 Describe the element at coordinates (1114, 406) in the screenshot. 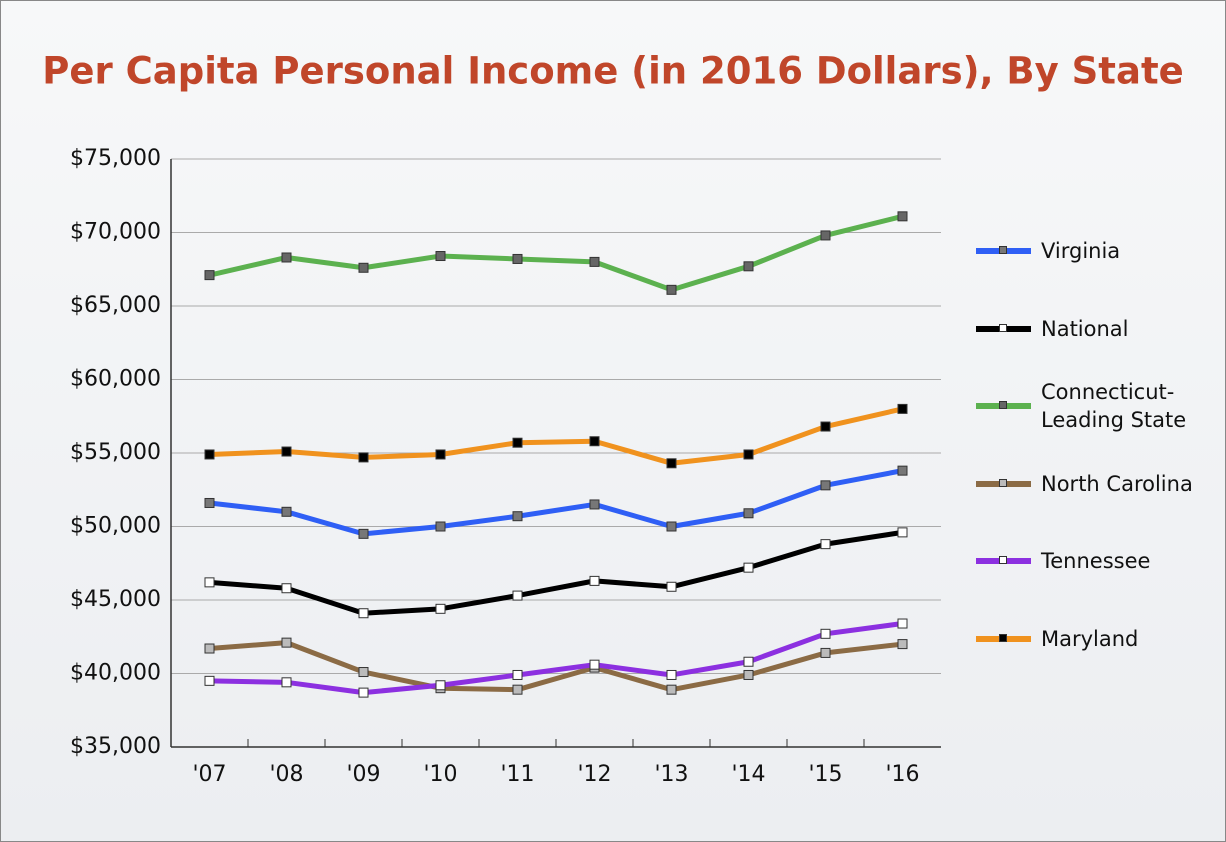

I see `legend-label: Connecticut-Leading State` at that location.